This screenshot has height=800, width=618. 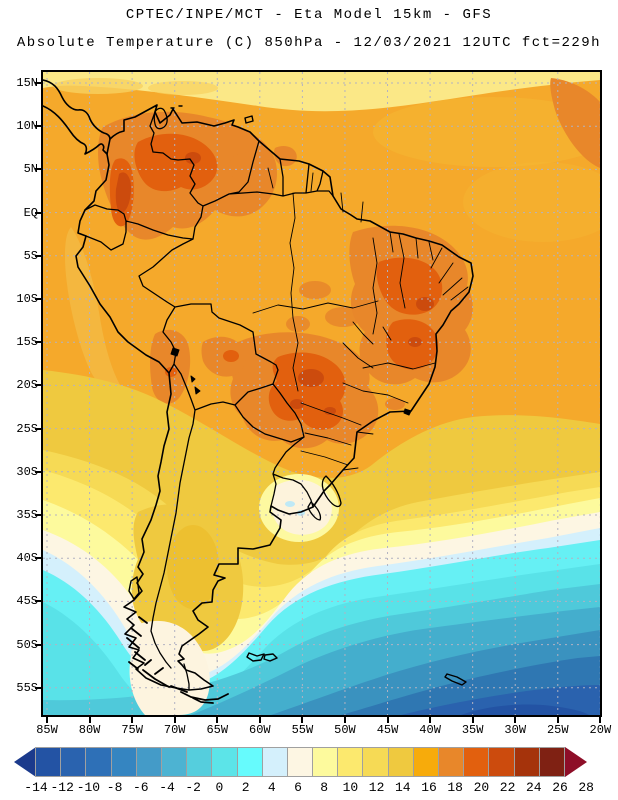 What do you see at coordinates (77, 117) in the screenshot?
I see `central-america-coastline` at bounding box center [77, 117].